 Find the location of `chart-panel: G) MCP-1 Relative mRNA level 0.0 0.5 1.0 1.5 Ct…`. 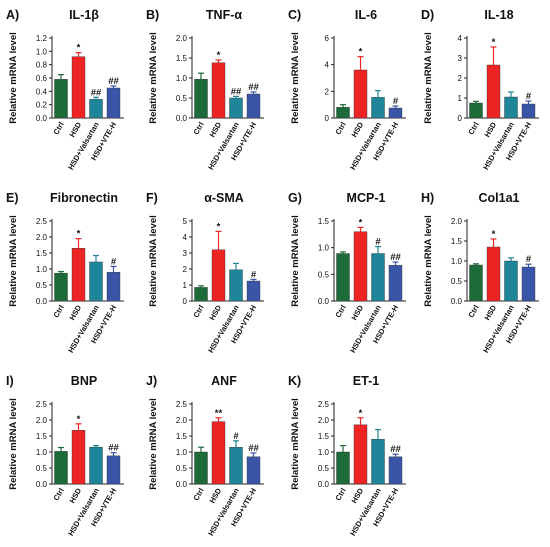

chart-panel: G) MCP-1 Relative mRNA level 0.0 0.5 1.0 1.5 Ct… is located at coordinates (347, 272).